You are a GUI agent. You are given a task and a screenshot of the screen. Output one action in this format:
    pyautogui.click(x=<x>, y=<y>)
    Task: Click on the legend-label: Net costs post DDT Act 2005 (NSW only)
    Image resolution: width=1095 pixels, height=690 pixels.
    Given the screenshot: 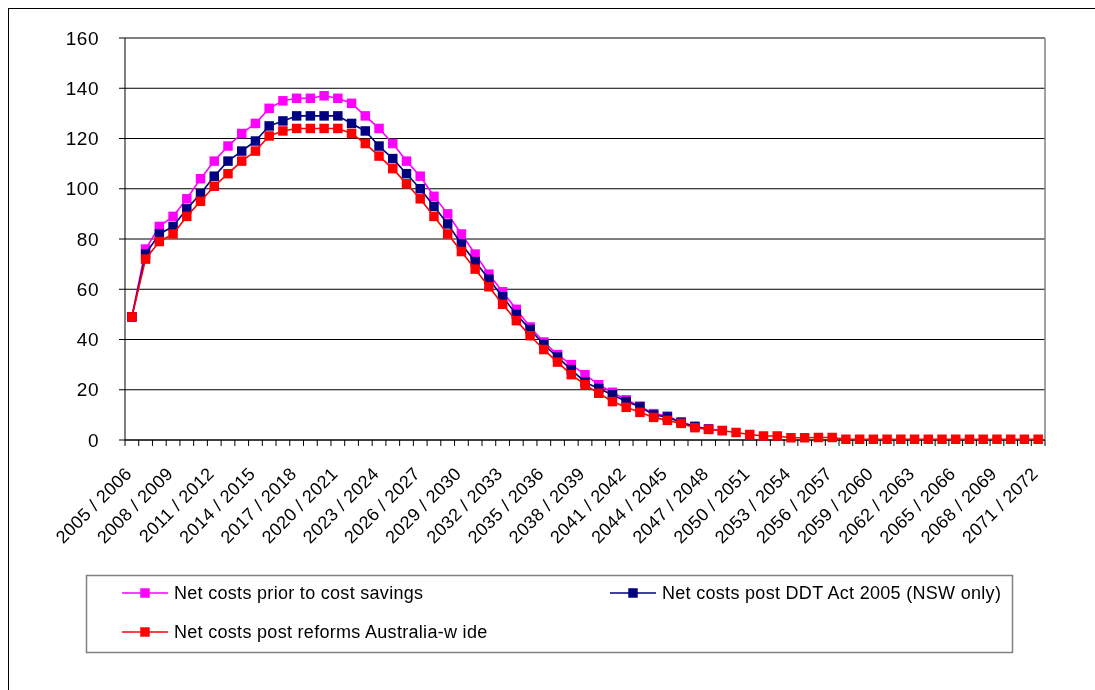 What is the action you would take?
    pyautogui.click(x=832, y=593)
    